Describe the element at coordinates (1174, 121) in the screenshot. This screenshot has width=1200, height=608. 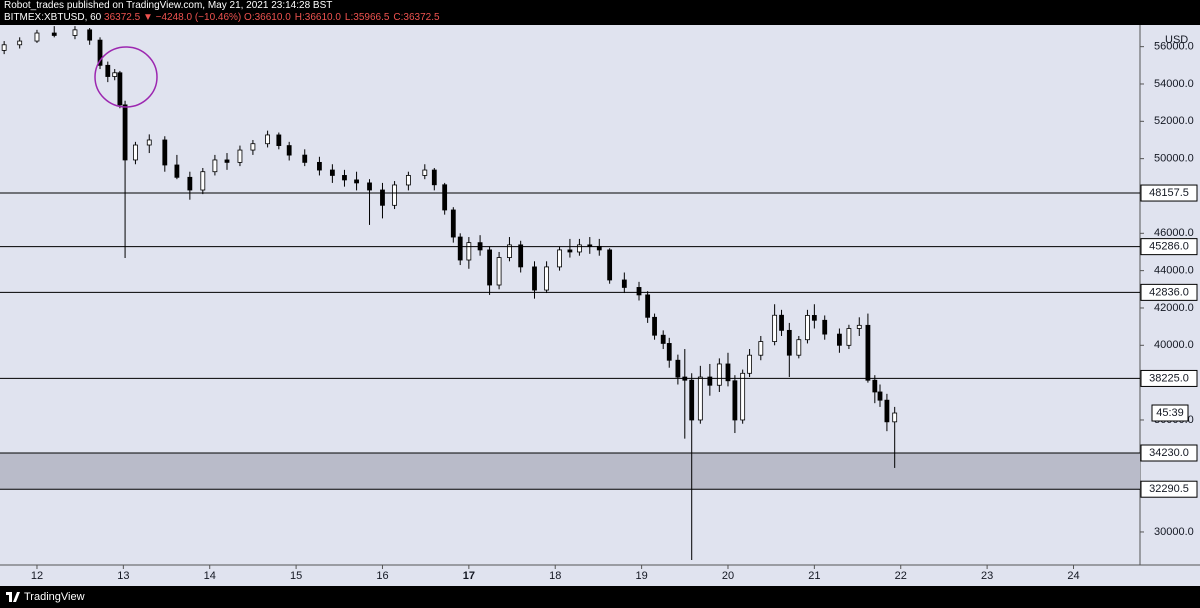
I see `y-tick-label: 52000.0` at that location.